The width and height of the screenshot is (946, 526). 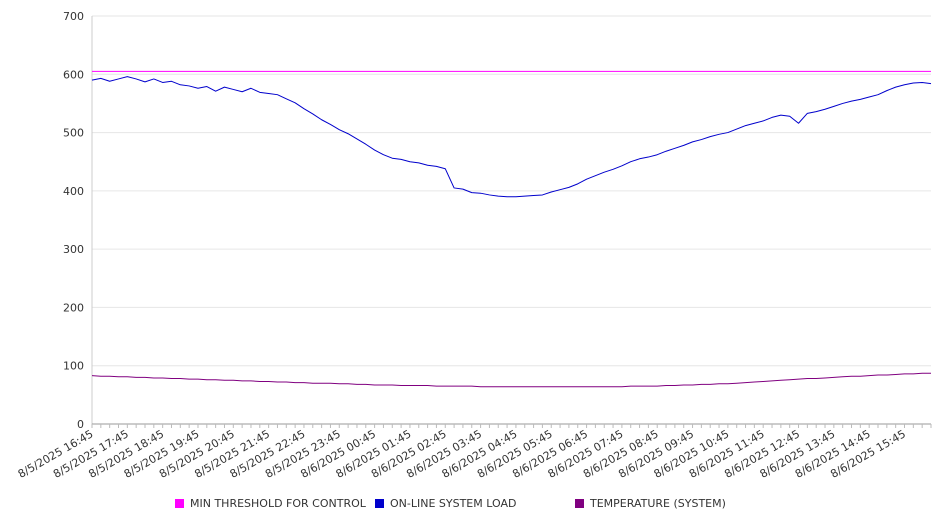 I want to click on y-tick-label: 200, so click(x=73, y=307).